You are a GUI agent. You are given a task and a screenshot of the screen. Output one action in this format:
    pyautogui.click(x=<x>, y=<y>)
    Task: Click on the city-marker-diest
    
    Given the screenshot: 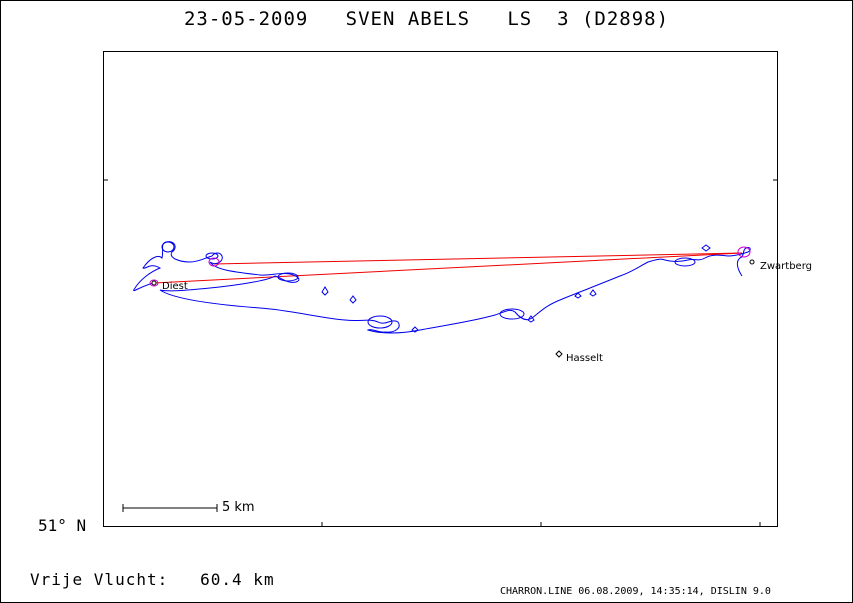 What is the action you would take?
    pyautogui.click(x=154, y=283)
    